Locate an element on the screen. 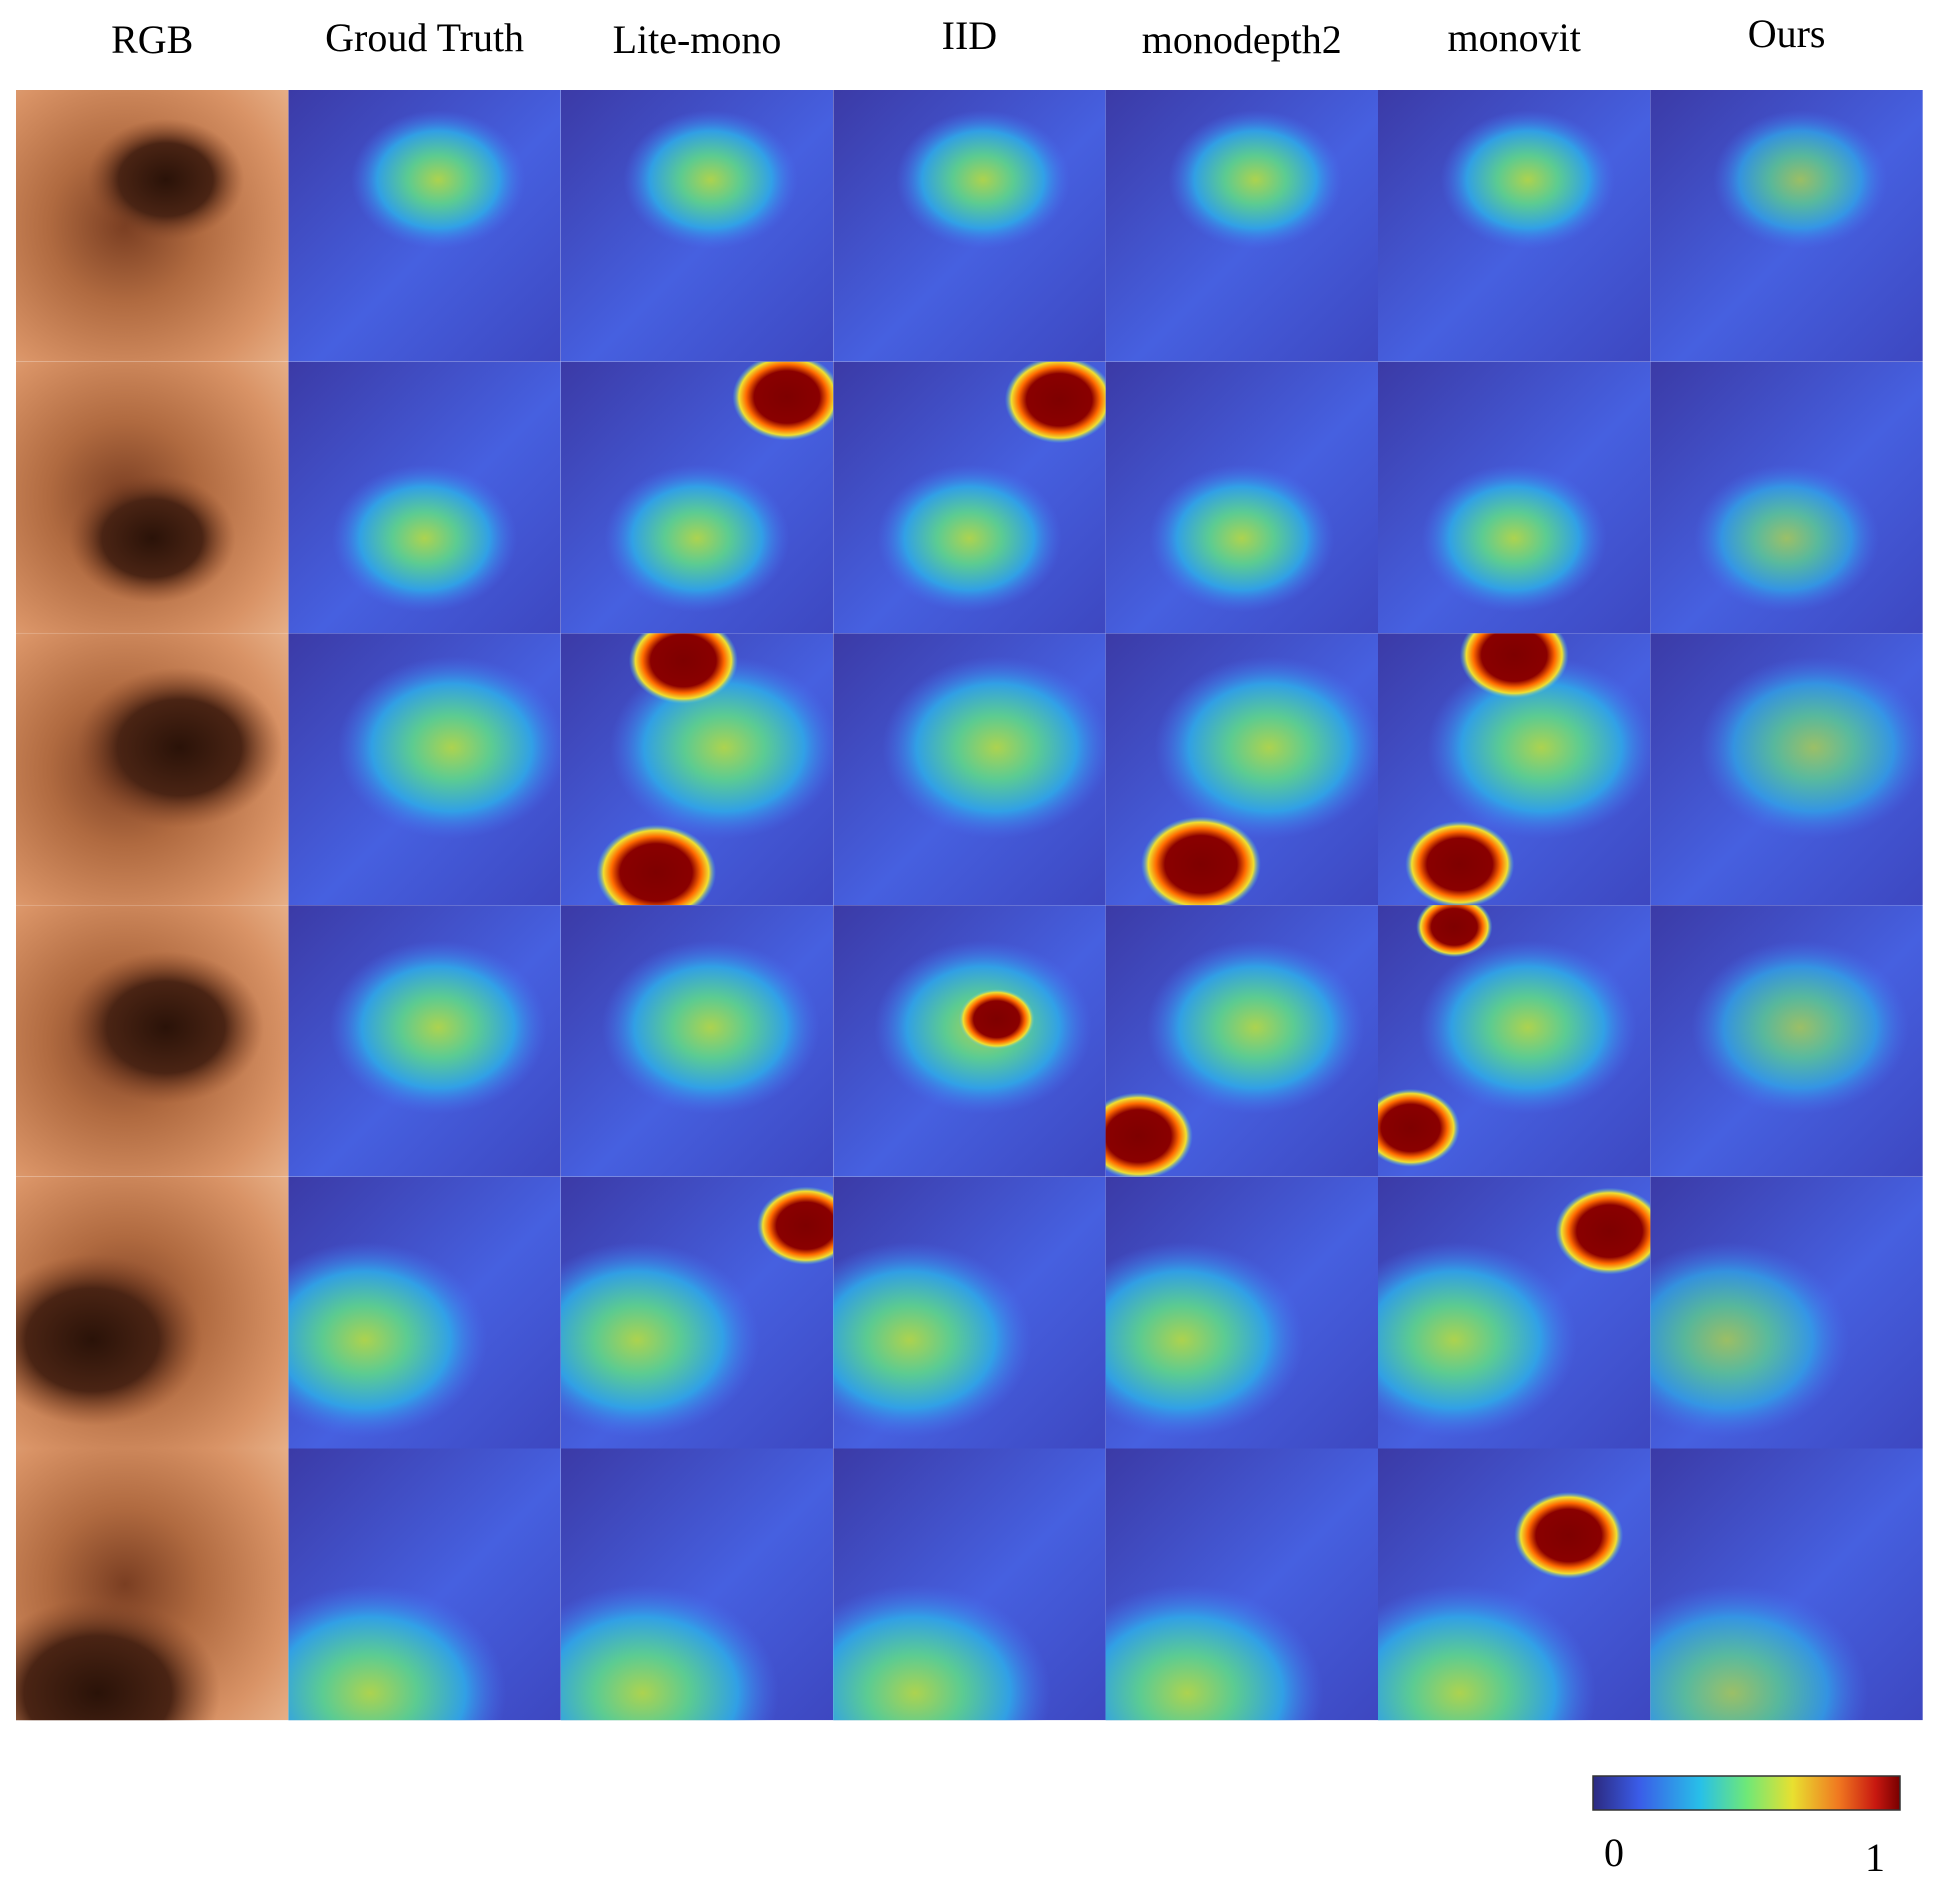 The height and width of the screenshot is (1884, 1935). column-header: monodepth2 is located at coordinates (1242, 39).